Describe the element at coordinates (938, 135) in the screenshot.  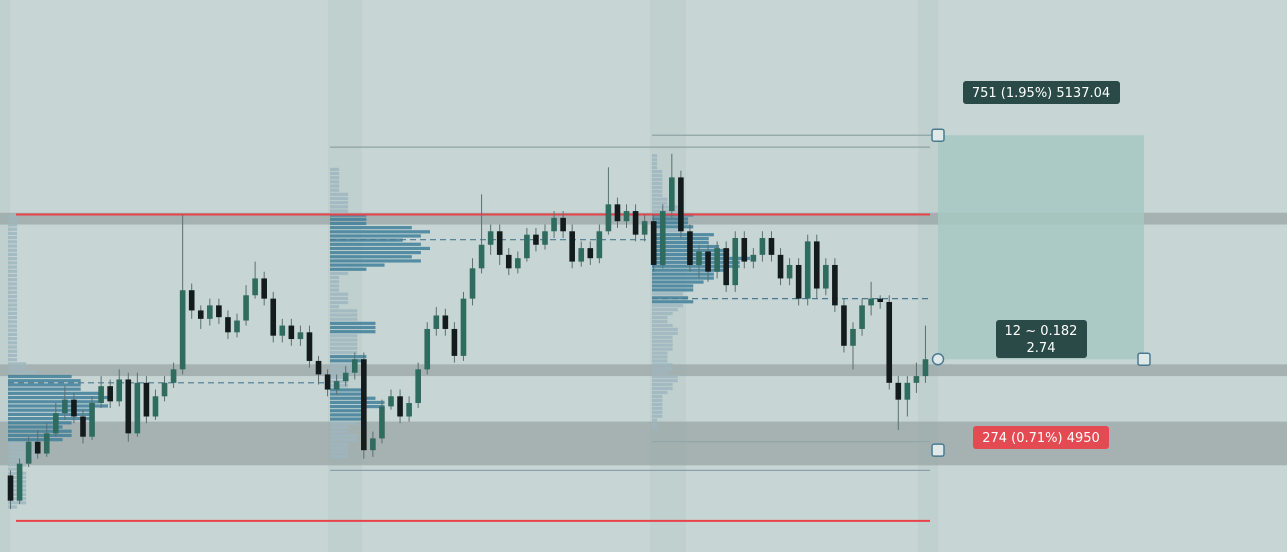
I see `target-handle` at that location.